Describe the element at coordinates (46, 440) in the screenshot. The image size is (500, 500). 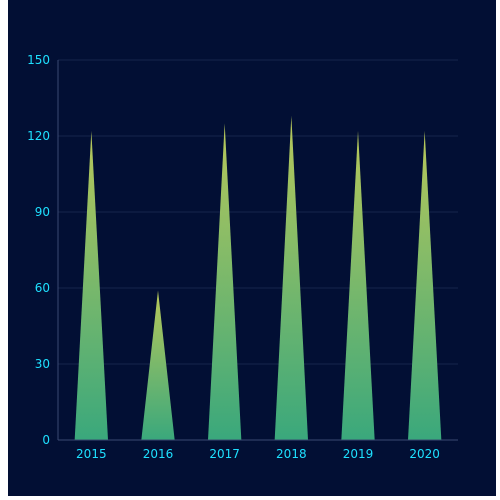
I see `y-tick-label: 0` at that location.